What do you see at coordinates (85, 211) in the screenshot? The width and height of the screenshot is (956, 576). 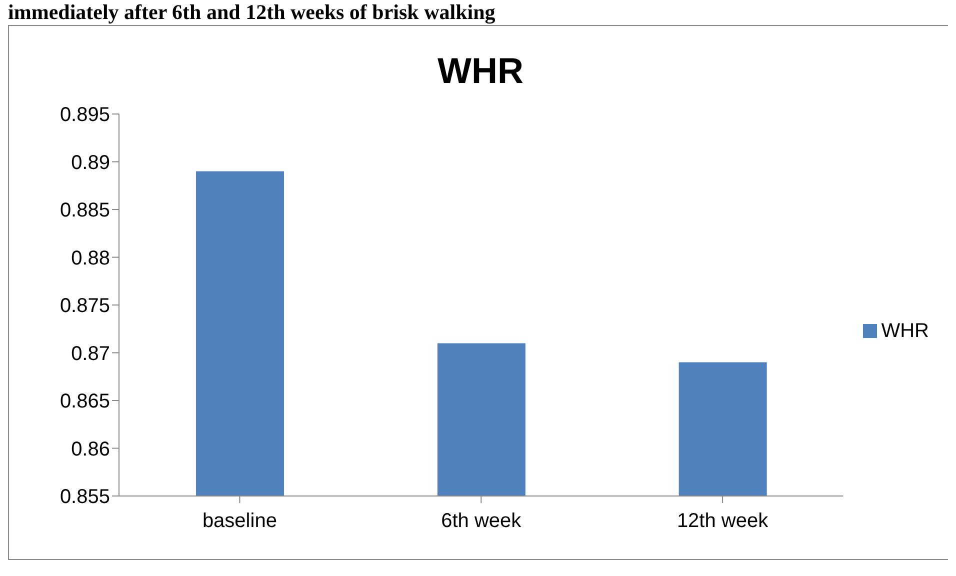 I see `y-tick-label: 0.885` at bounding box center [85, 211].